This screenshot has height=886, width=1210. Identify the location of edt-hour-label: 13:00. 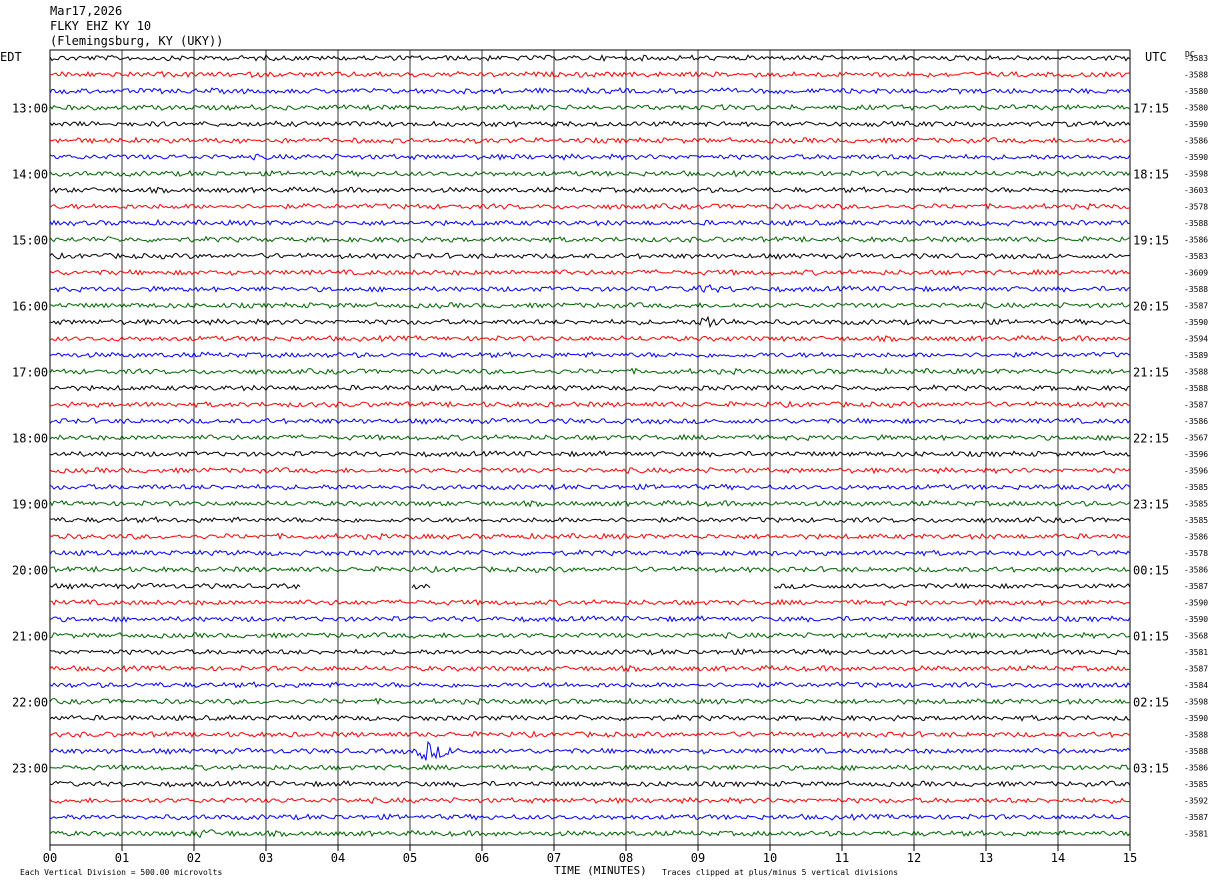
(30, 109).